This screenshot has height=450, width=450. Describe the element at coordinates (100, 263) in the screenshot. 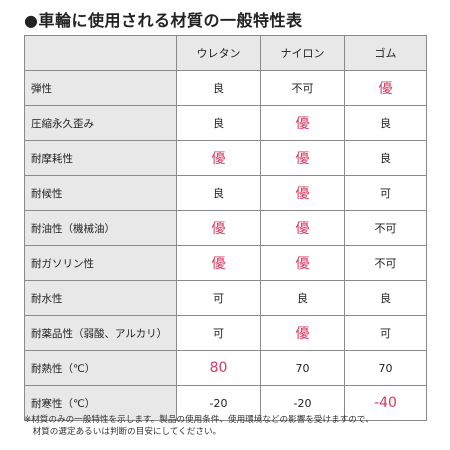

I see `row-label: 耐ガソリン性` at that location.